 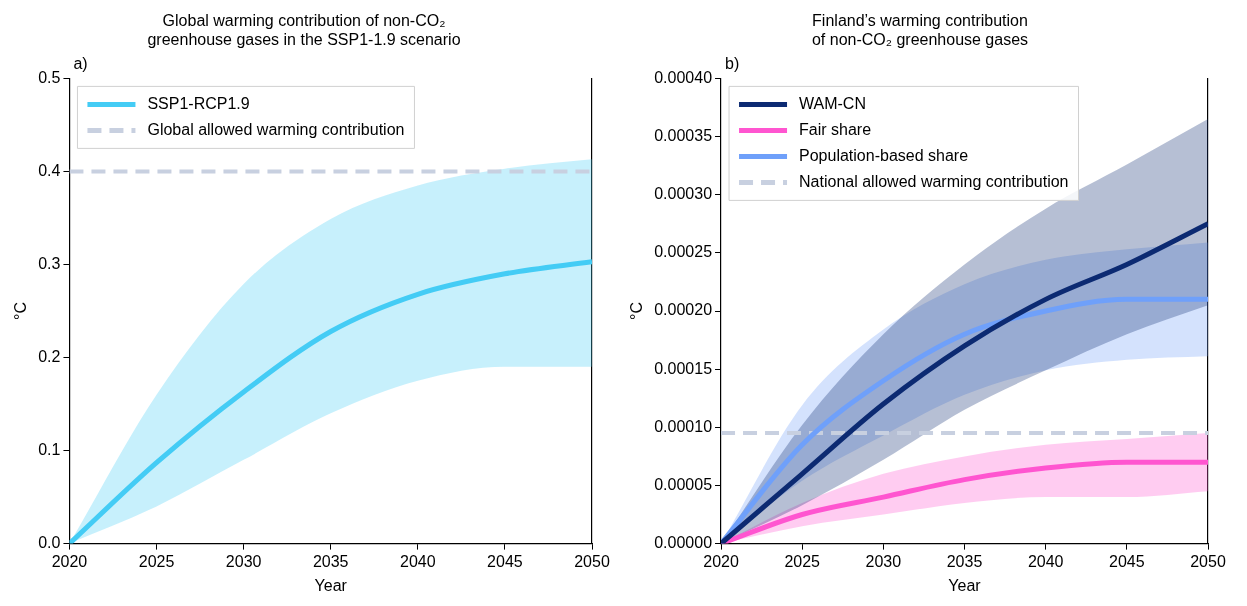 I want to click on chart-title: Global warming contribution of non-CO₂ greenhouse gases in the SSP1-1.9 scenario, so click(x=304, y=30).